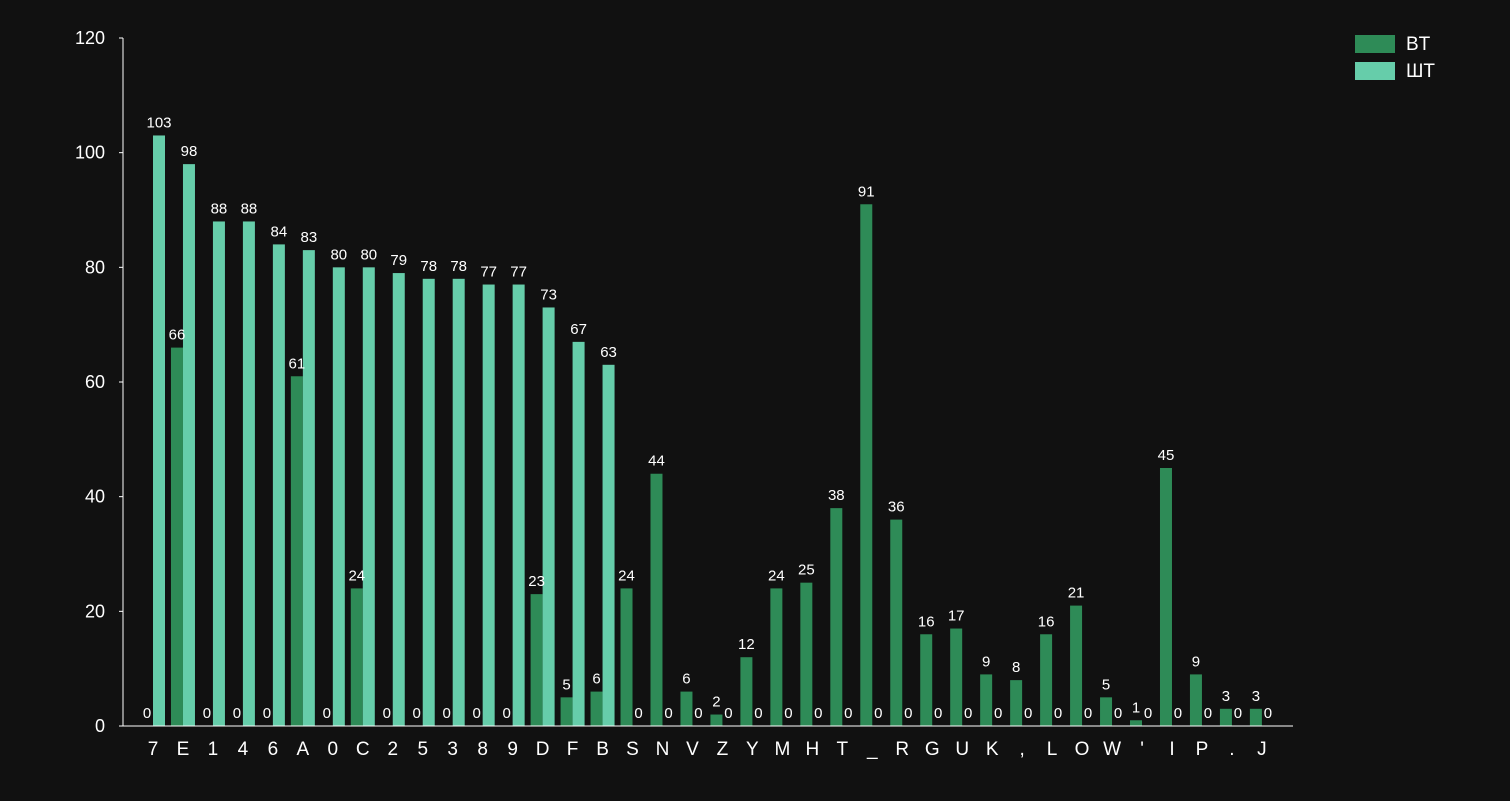 This screenshot has height=801, width=1510. I want to click on data-label-BT-H: 25, so click(806, 570).